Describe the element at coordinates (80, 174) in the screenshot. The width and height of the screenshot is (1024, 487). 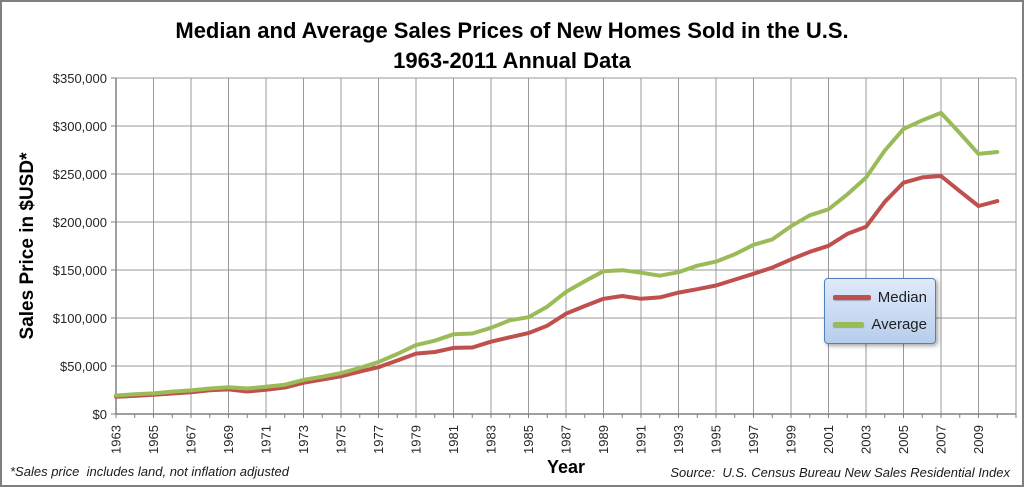
I see `y-tick-label: $250,000` at that location.